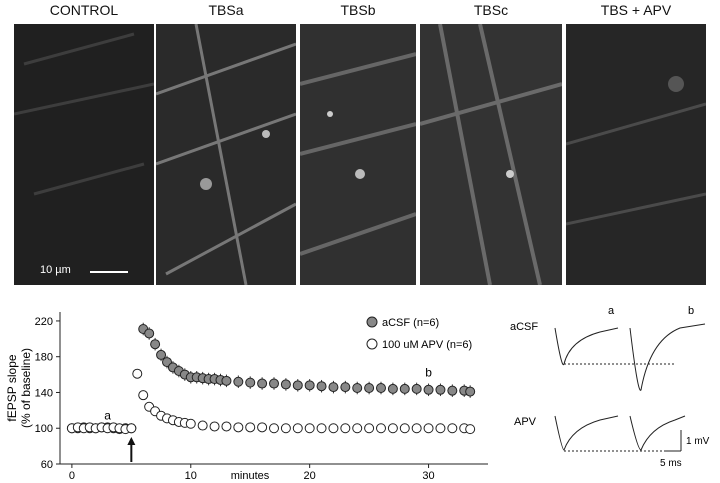  I want to click on epsp-traces: aCSF APV a b 1 mV 5 ms, so click(610, 387).